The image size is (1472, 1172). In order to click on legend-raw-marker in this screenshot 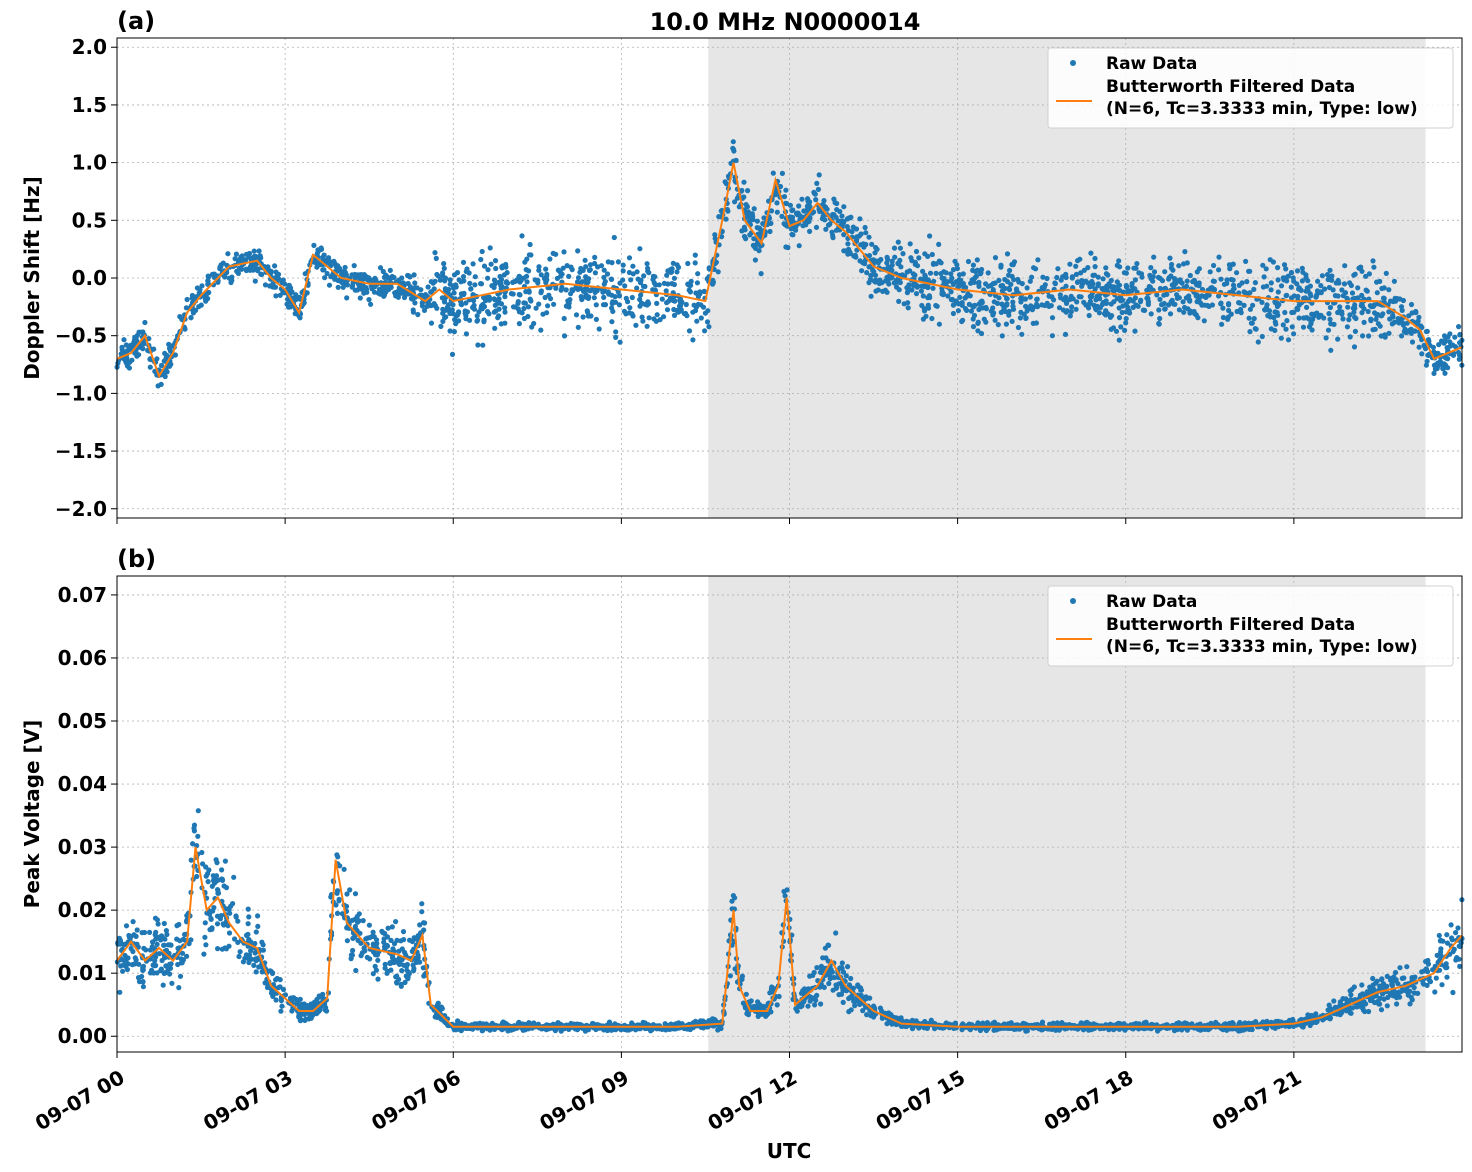, I will do `click(1073, 63)`.